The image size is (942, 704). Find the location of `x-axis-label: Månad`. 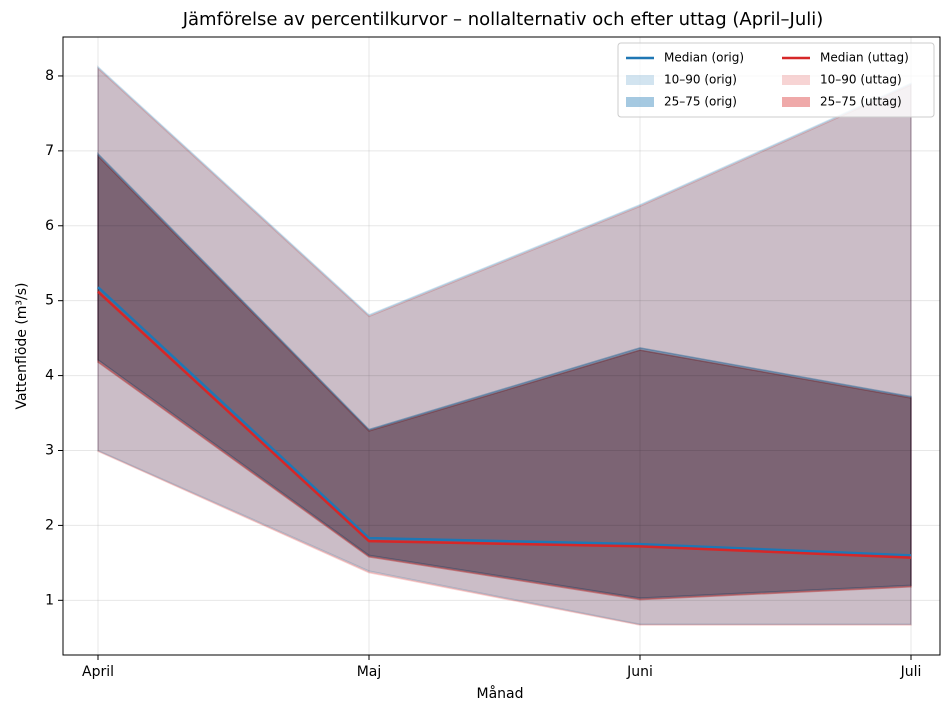

x-axis-label: Månad is located at coordinates (500, 693).